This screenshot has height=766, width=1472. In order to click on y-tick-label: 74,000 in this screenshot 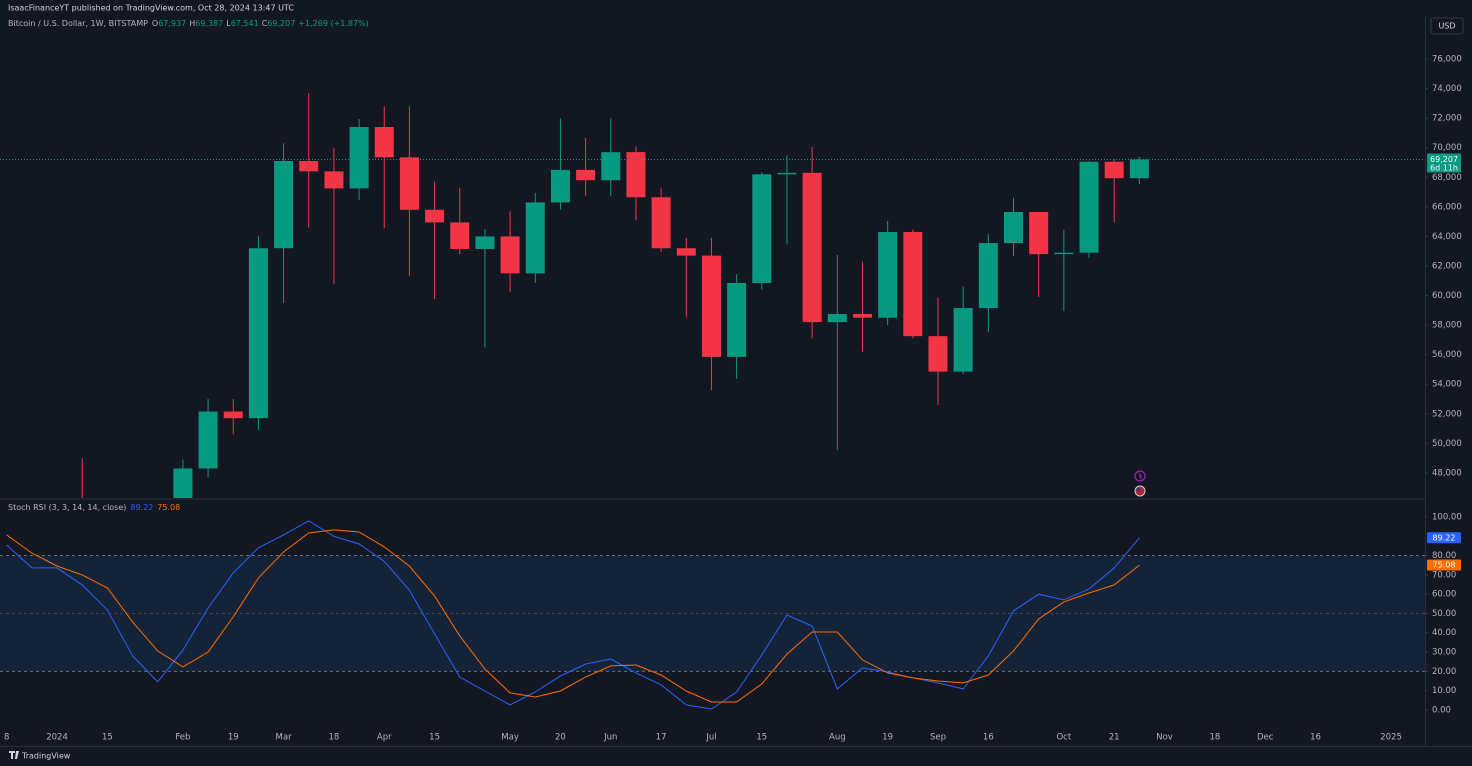, I will do `click(1447, 89)`.